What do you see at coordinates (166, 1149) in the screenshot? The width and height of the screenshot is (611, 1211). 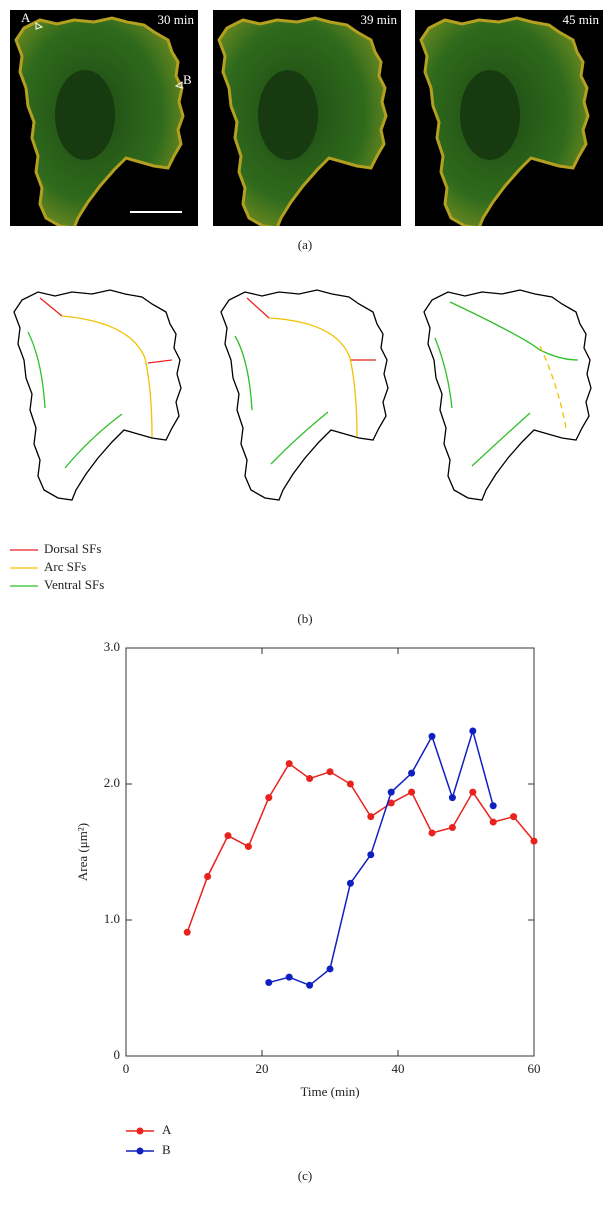 I see `legend-label: B` at bounding box center [166, 1149].